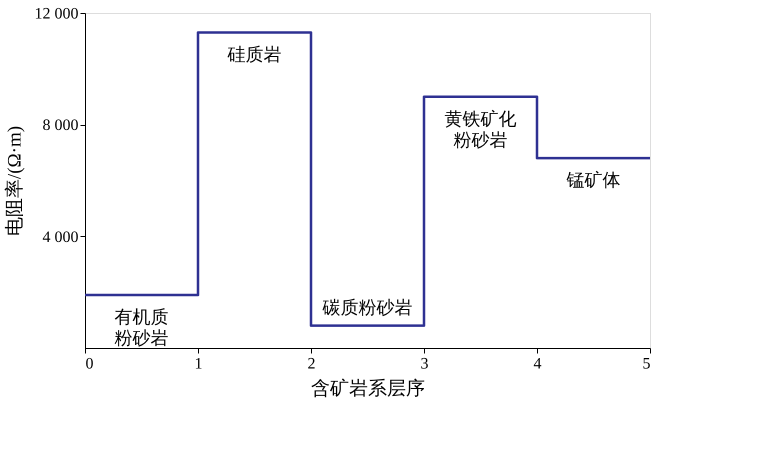  I want to click on y-tick-label: 12 000, so click(56, 14).